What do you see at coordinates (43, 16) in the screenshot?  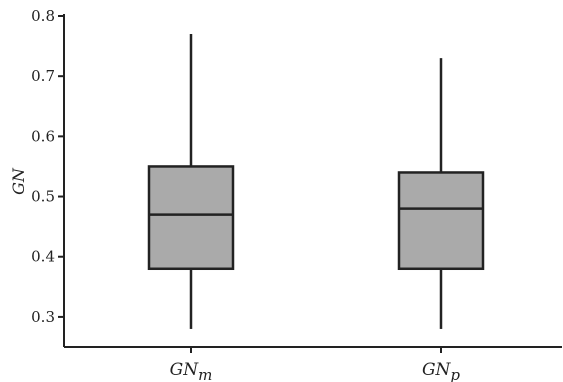 I see `y-tick-label: 0.8` at bounding box center [43, 16].